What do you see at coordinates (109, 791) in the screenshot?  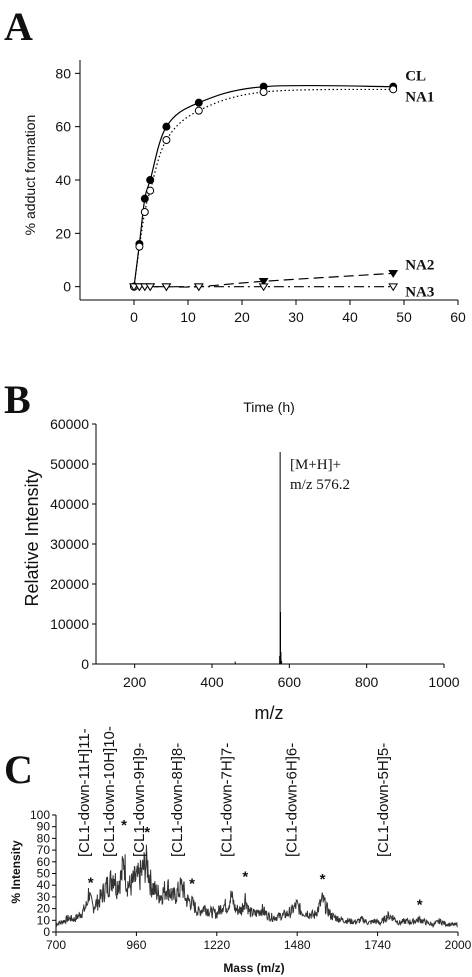 I see `panel-c-ion-label: [CL1-down-10H]10-` at bounding box center [109, 791].